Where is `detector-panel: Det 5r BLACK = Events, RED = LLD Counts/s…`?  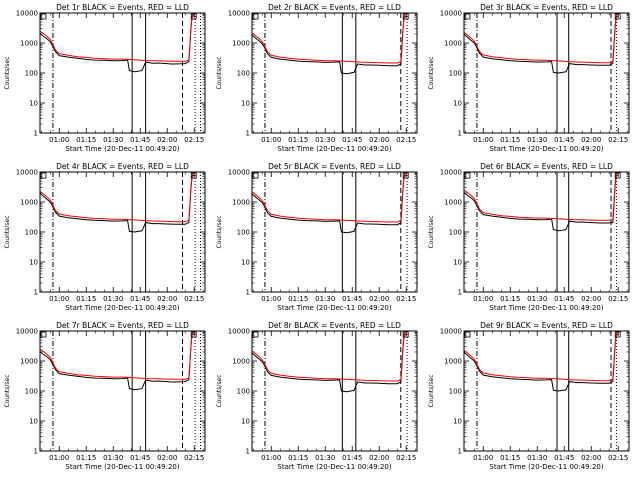 detector-panel: Det 5r BLACK = Events, RED = LLD Counts/s… is located at coordinates (317, 237).